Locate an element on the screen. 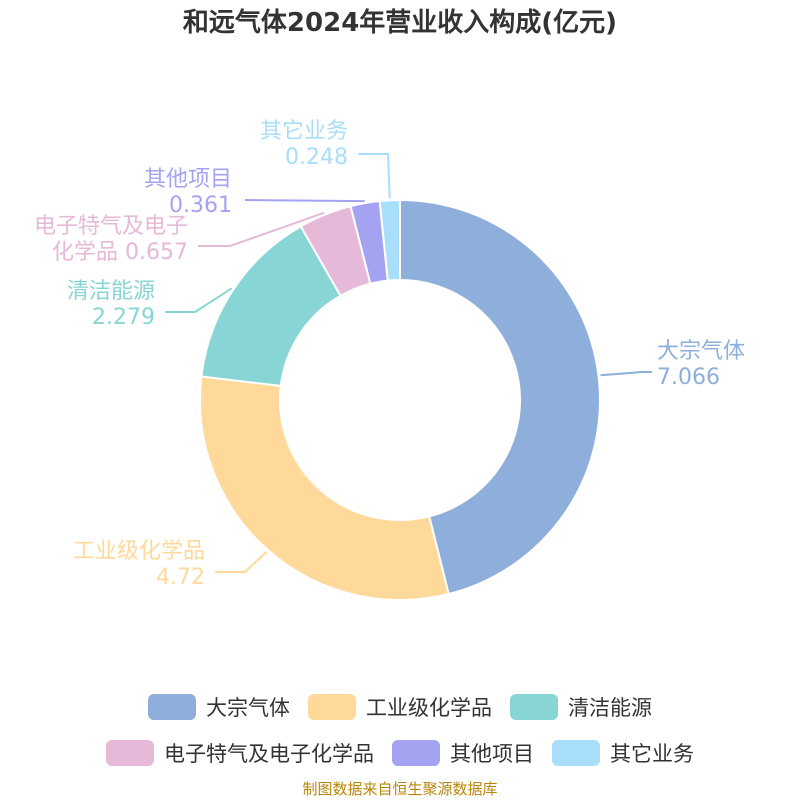 The image size is (800, 800). slice-name: 其他项目 is located at coordinates (188, 179).